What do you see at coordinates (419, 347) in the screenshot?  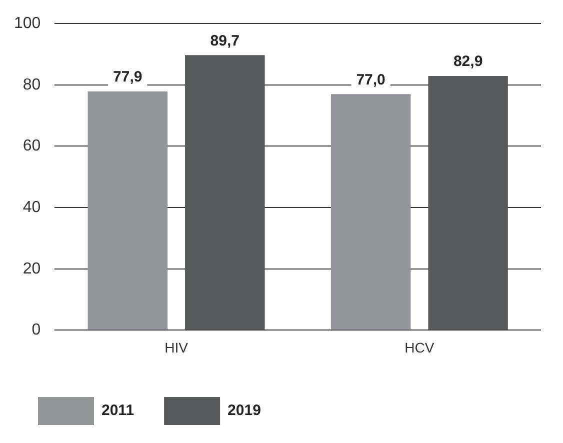 I see `x-tick-label: HCV` at bounding box center [419, 347].